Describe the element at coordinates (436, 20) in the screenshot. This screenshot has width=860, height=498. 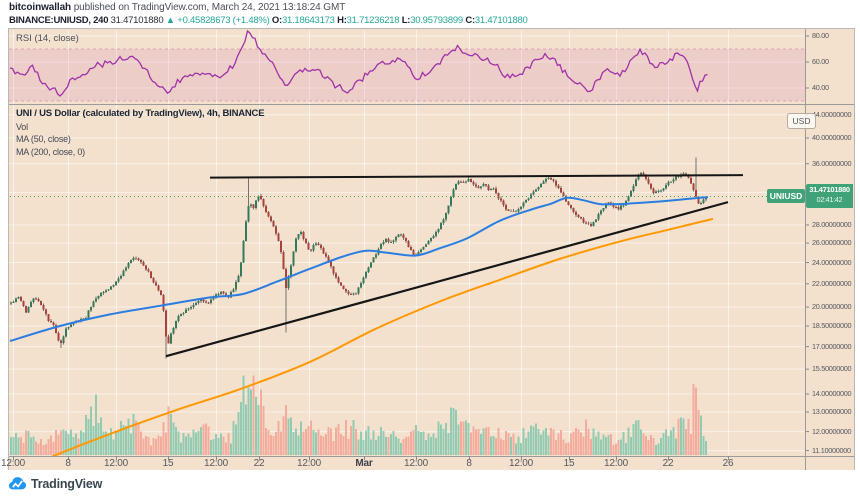
I see `low-value: 30.95793899` at that location.